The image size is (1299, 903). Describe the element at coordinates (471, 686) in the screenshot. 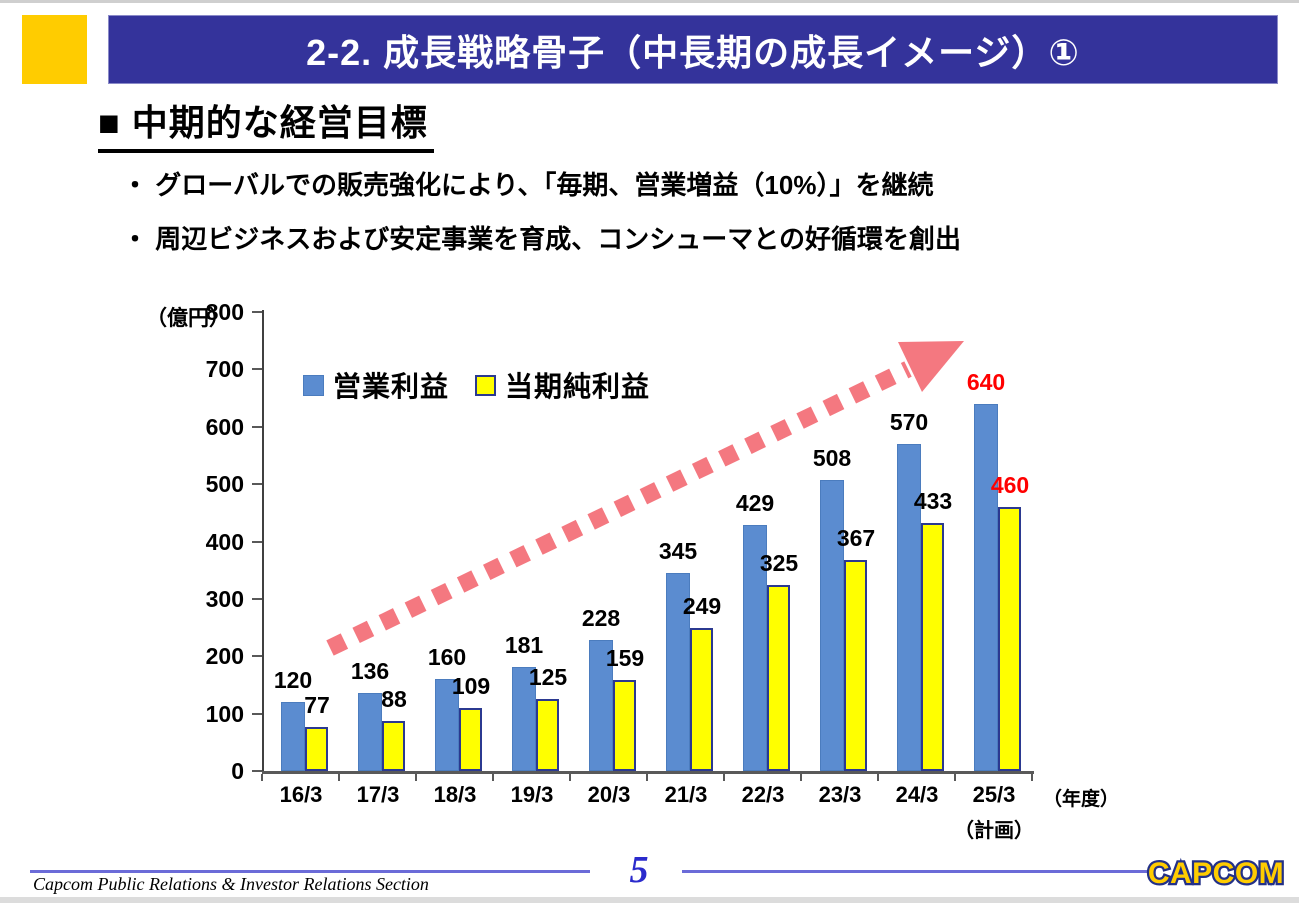

I see `value-label-net-profit: 109` at that location.